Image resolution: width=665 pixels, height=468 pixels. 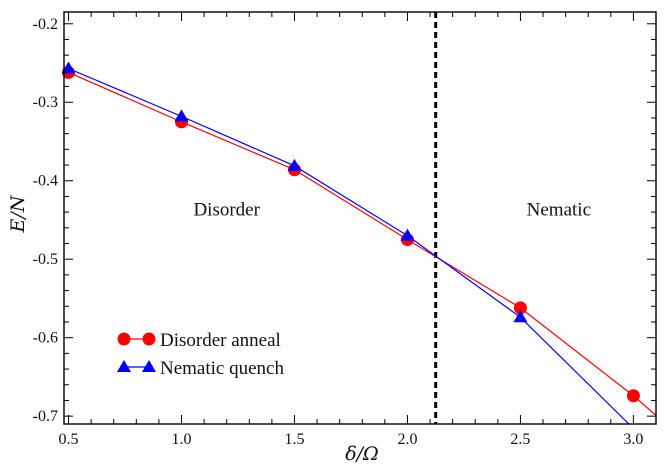 What do you see at coordinates (181, 439) in the screenshot?
I see `x-tick-label: 1.0` at bounding box center [181, 439].